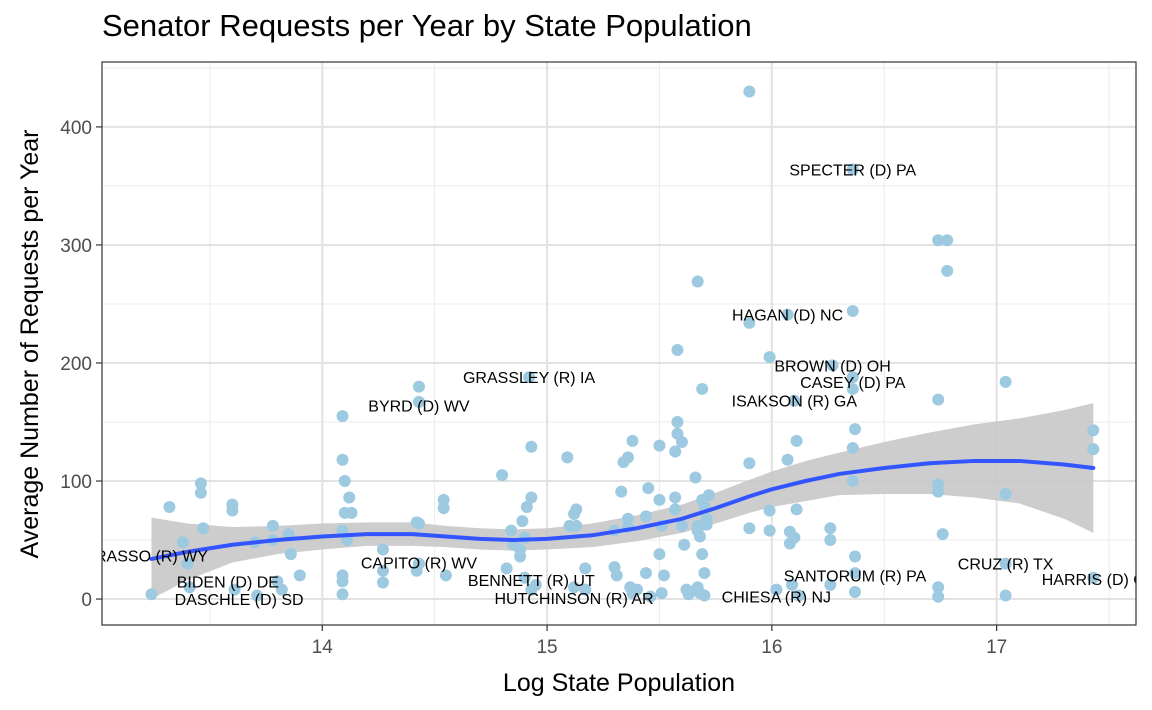  What do you see at coordinates (419, 563) in the screenshot?
I see `point-label: CAPITO (R) WV` at bounding box center [419, 563].